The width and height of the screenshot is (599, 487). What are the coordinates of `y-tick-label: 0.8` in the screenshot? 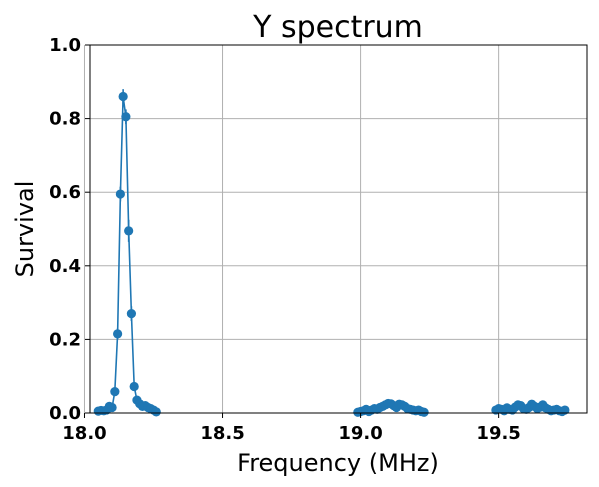 It's located at (65, 119).